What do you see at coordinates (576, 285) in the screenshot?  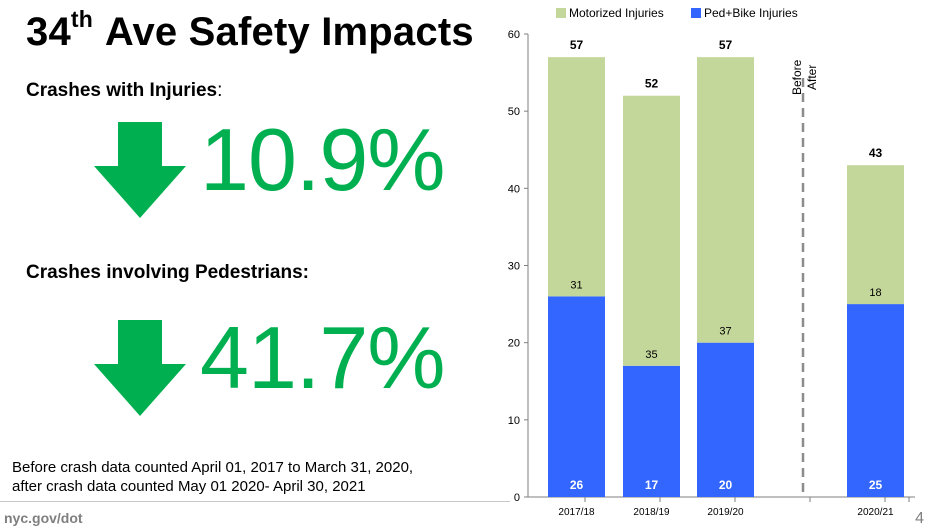 I see `data-label-motorized: 31` at bounding box center [576, 285].